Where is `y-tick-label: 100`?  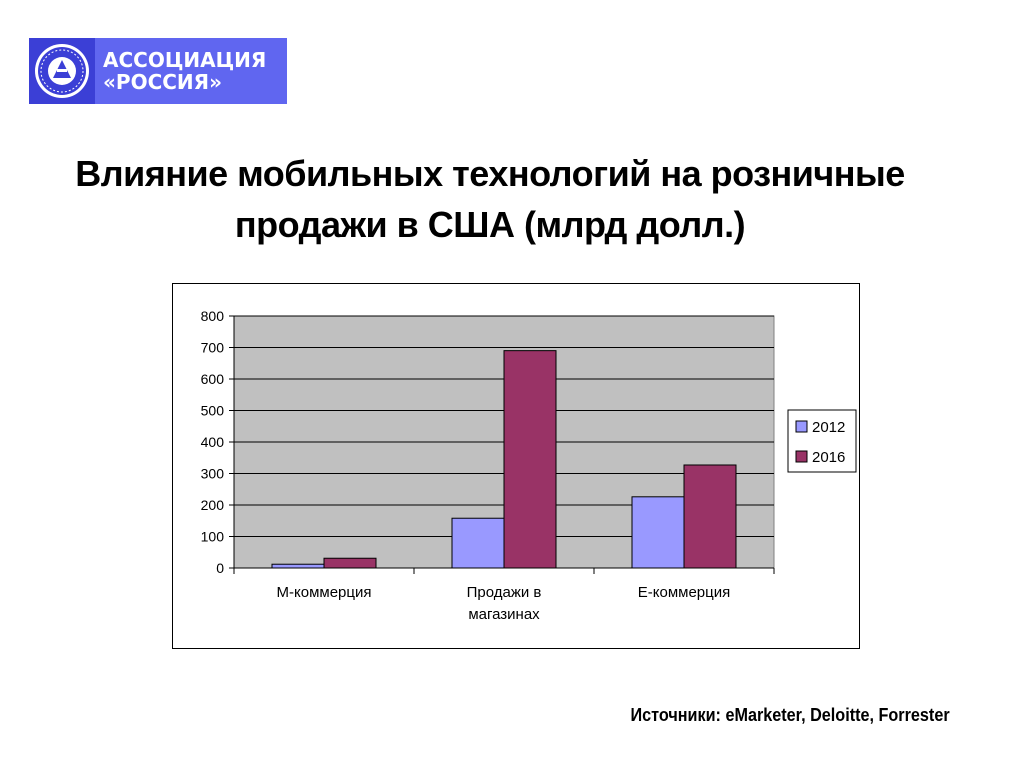 y-tick-label: 100 is located at coordinates (213, 537).